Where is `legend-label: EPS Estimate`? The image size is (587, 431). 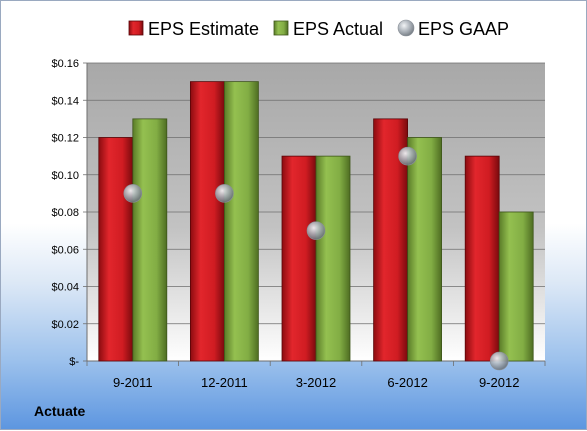 legend-label: EPS Estimate is located at coordinates (203, 29).